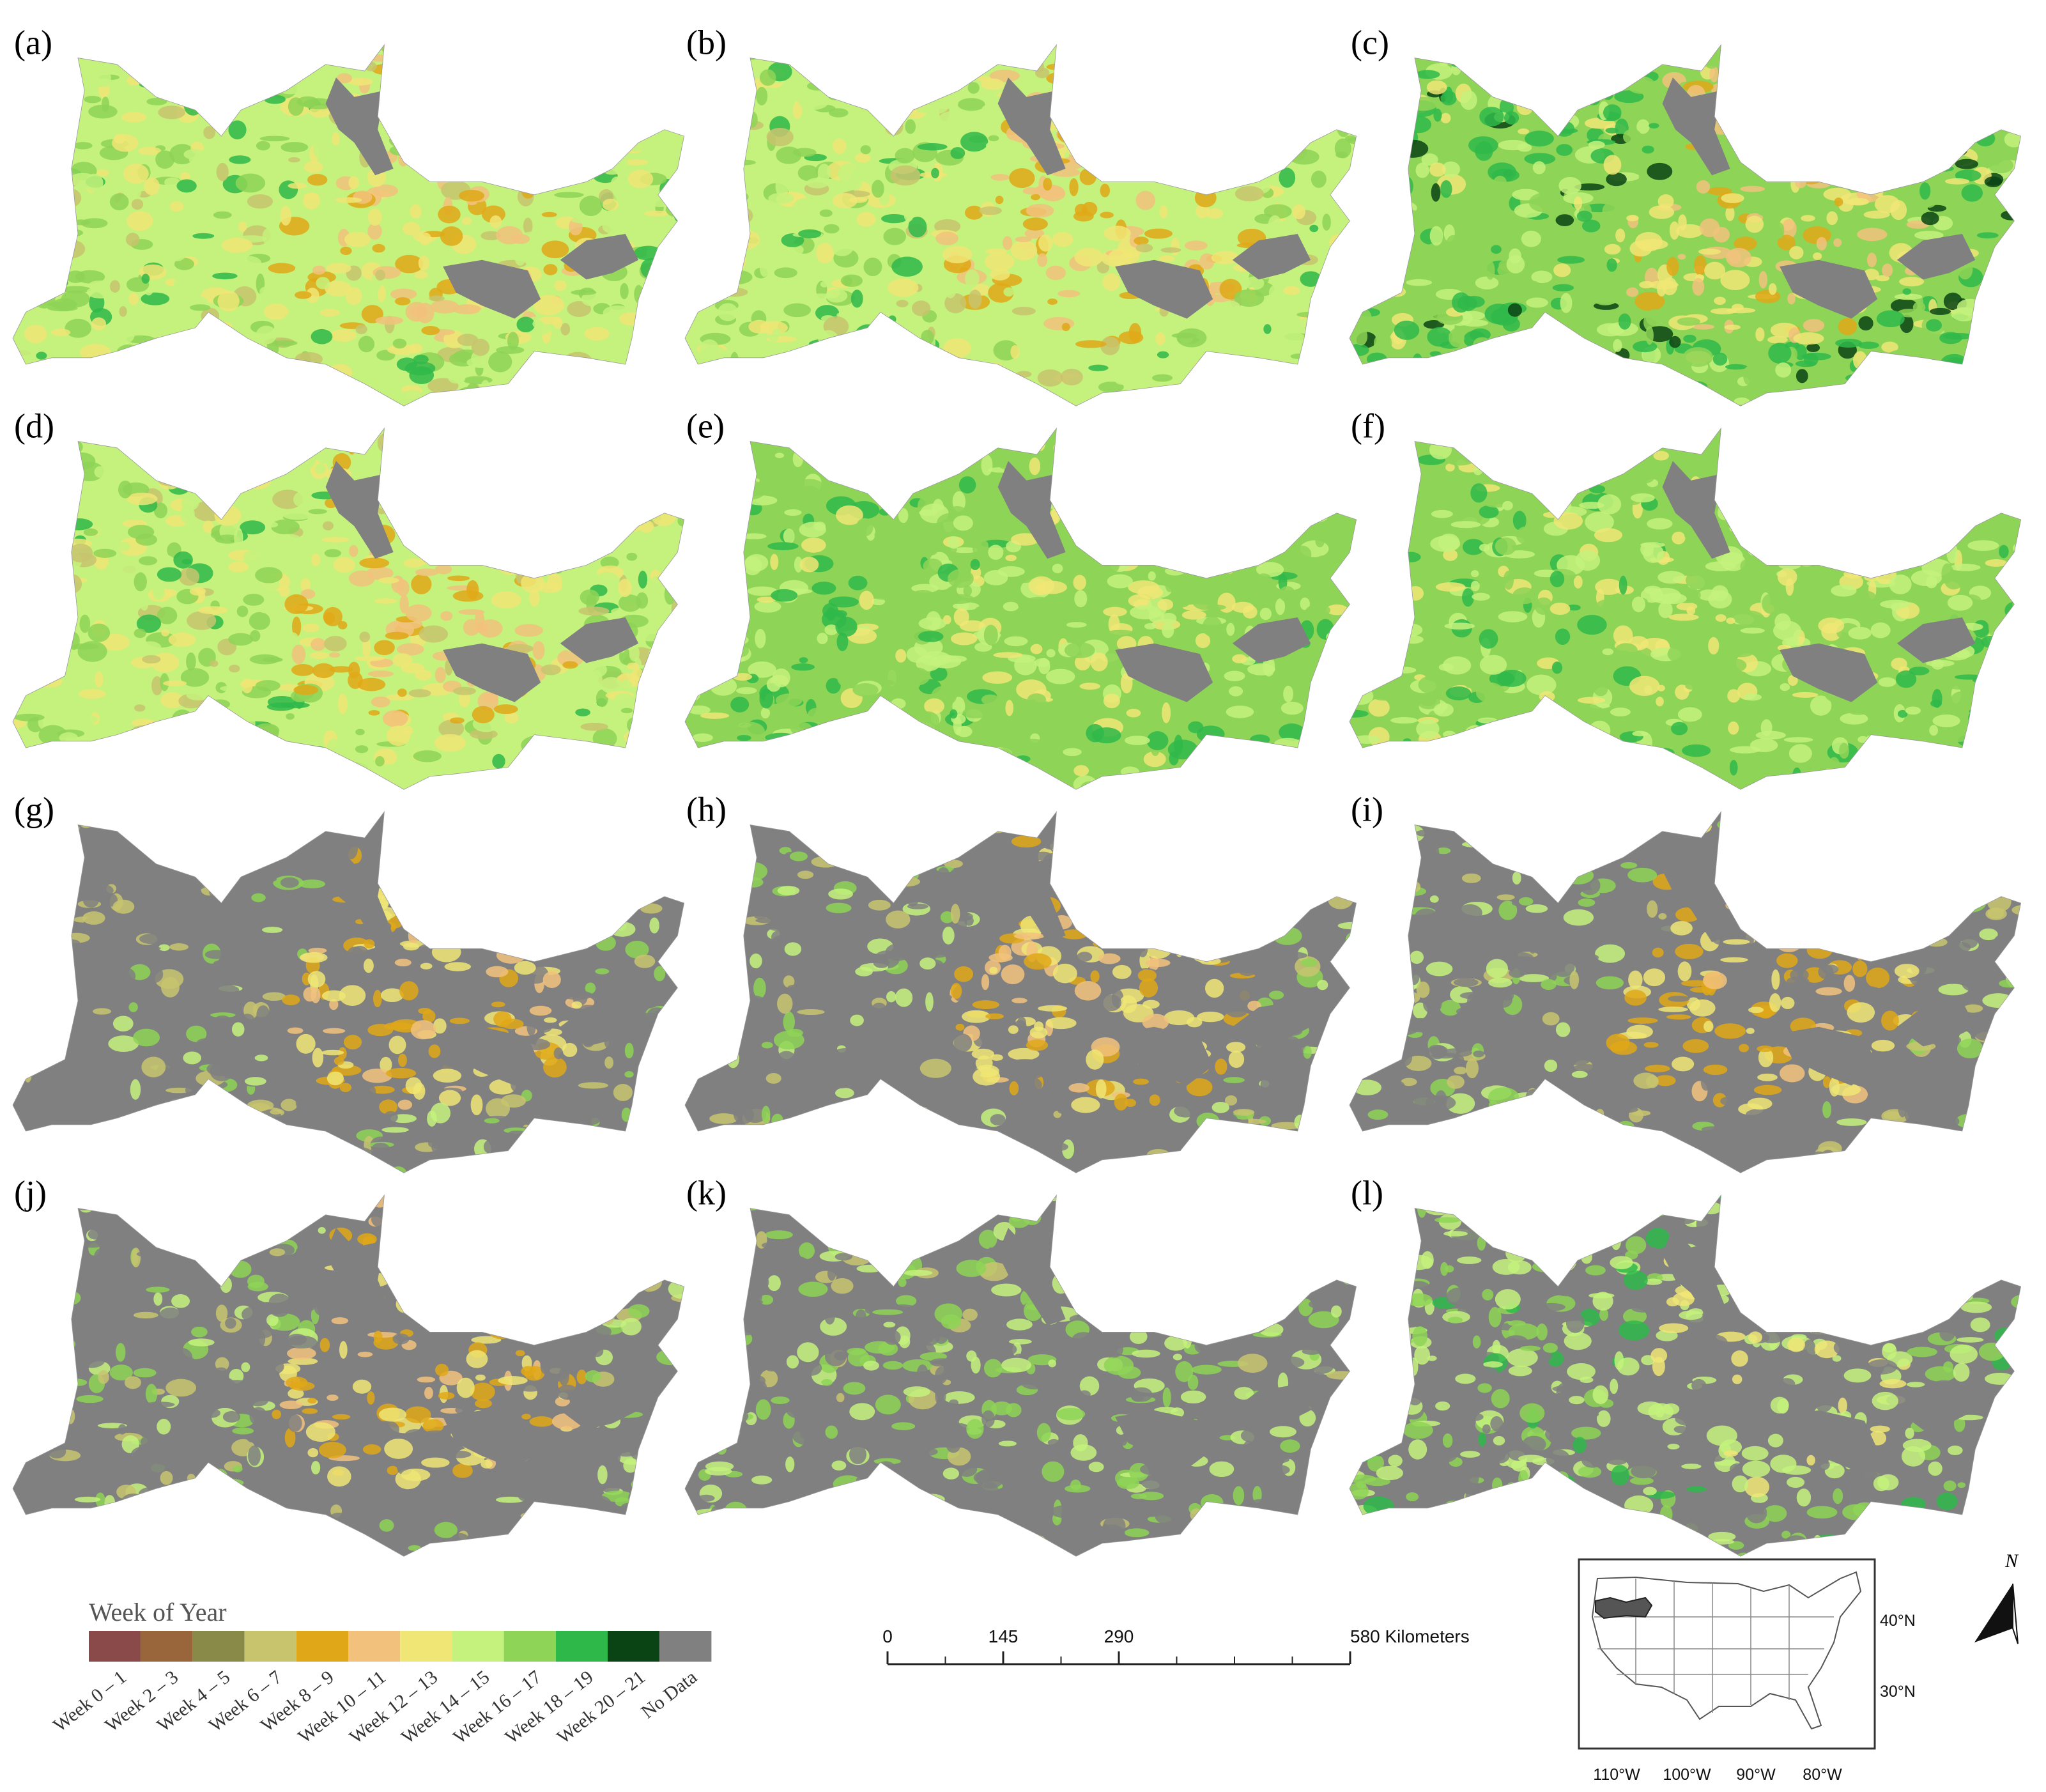  What do you see at coordinates (1685, 235) in the screenshot?
I see `map-panel` at bounding box center [1685, 235].